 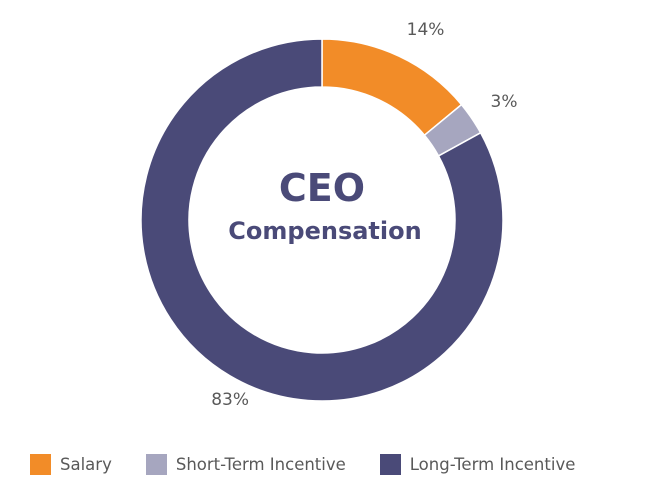 What do you see at coordinates (40, 464) in the screenshot?
I see `legend-swatch-salary` at bounding box center [40, 464].